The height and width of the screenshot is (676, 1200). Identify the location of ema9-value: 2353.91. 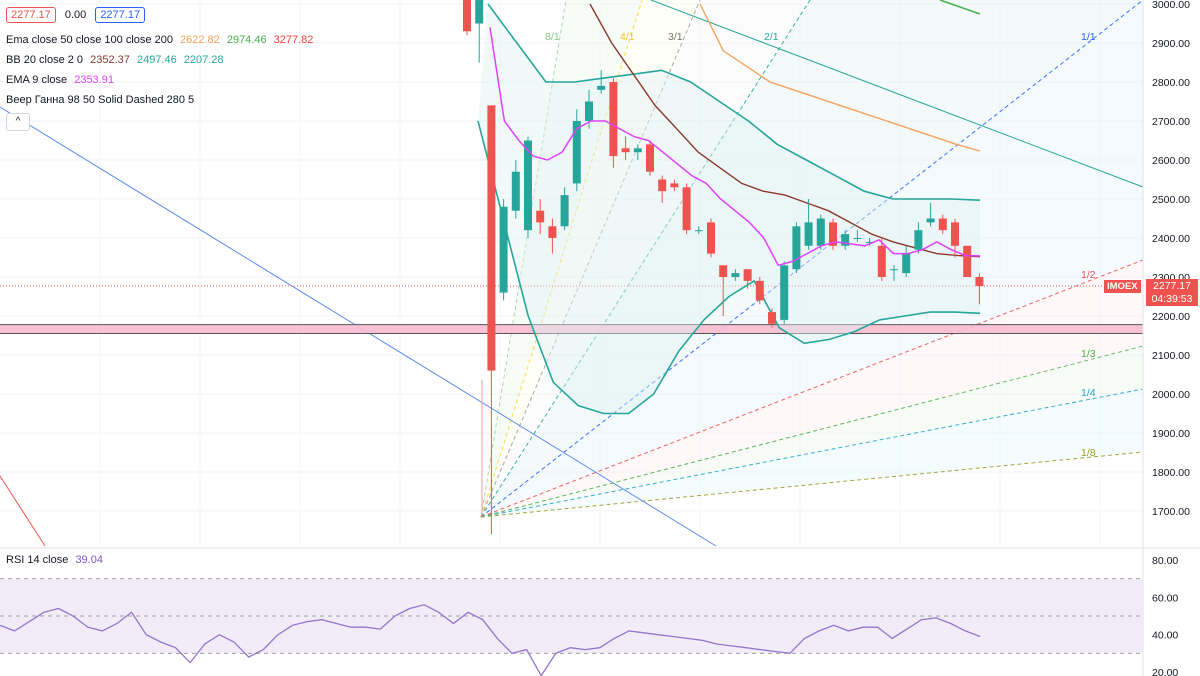
(94, 80).